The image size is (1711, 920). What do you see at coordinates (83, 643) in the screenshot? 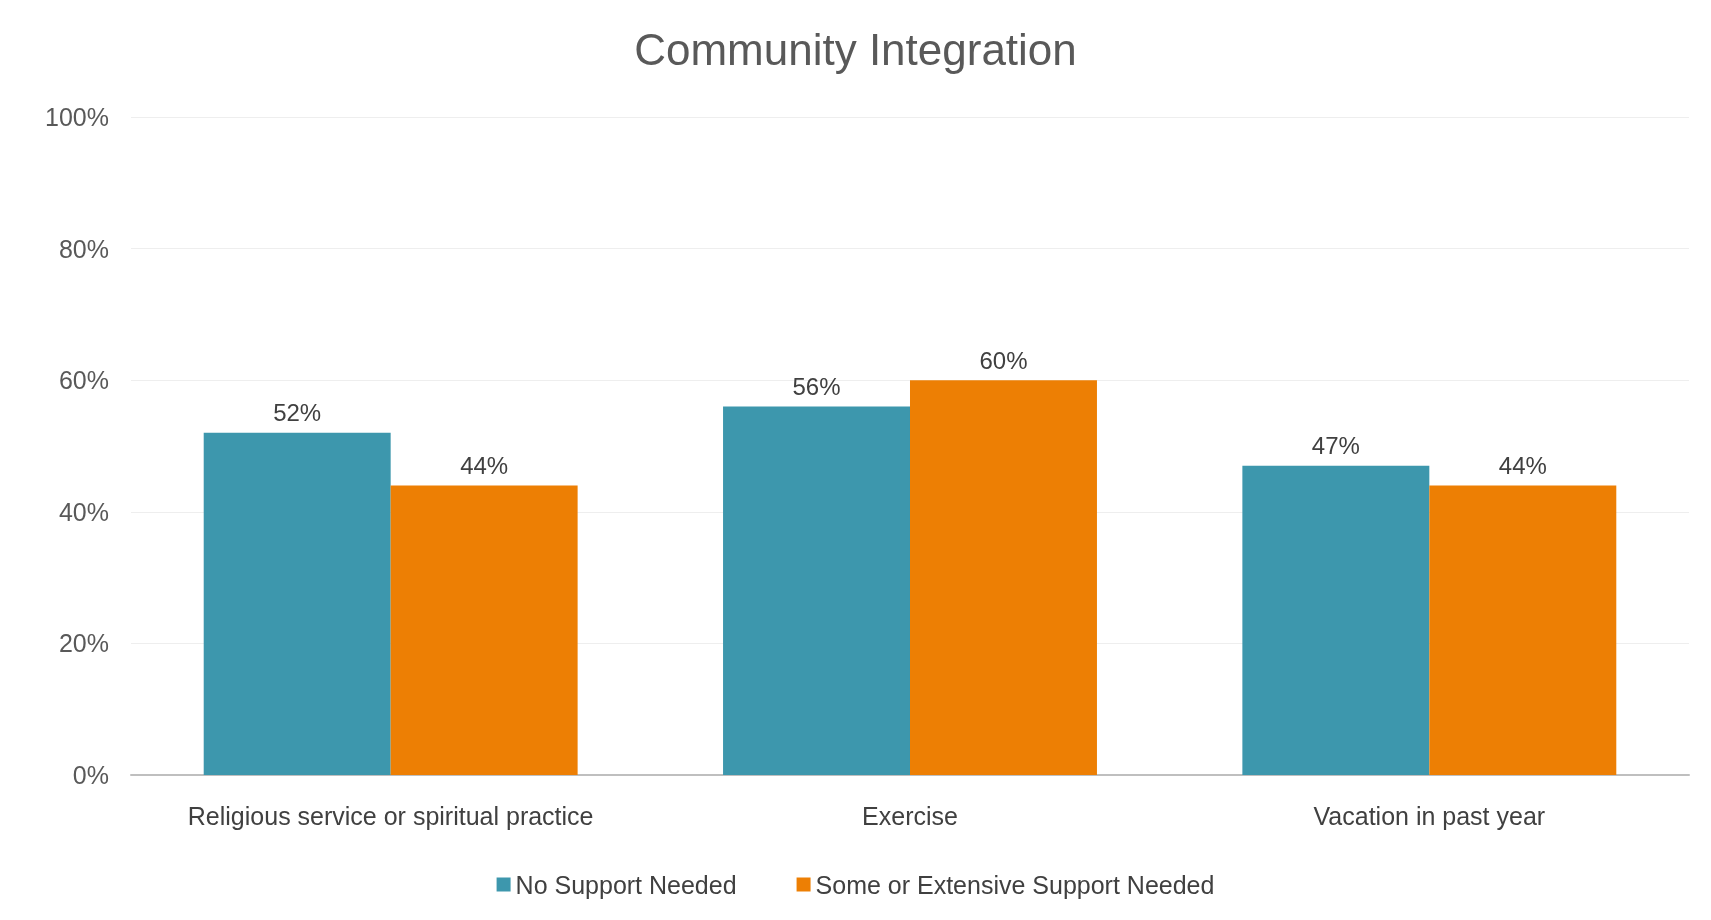
I see `y-tick-label: 20%` at bounding box center [83, 643].